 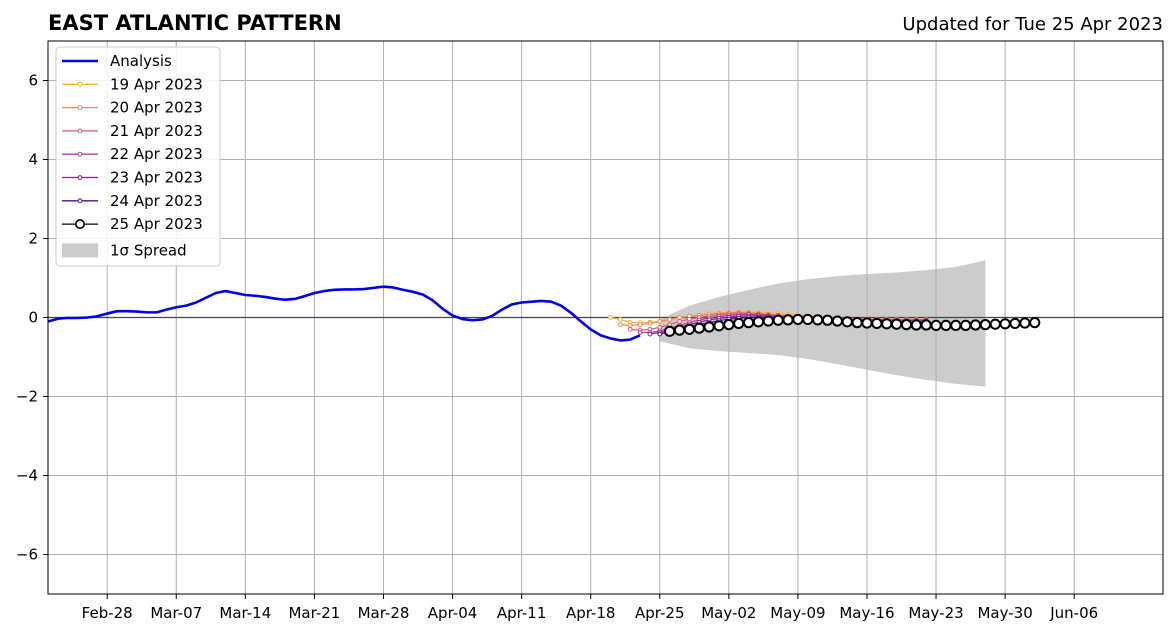 What do you see at coordinates (33, 160) in the screenshot?
I see `y-tick-label: 4` at bounding box center [33, 160].